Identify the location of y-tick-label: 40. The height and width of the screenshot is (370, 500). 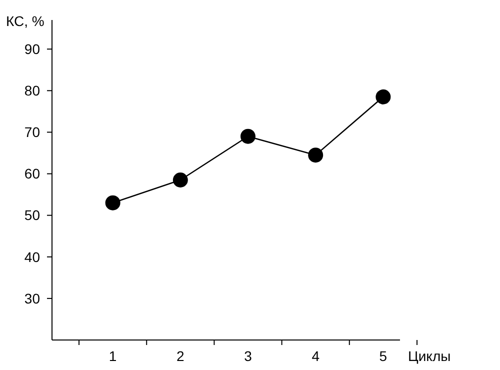
(32, 256).